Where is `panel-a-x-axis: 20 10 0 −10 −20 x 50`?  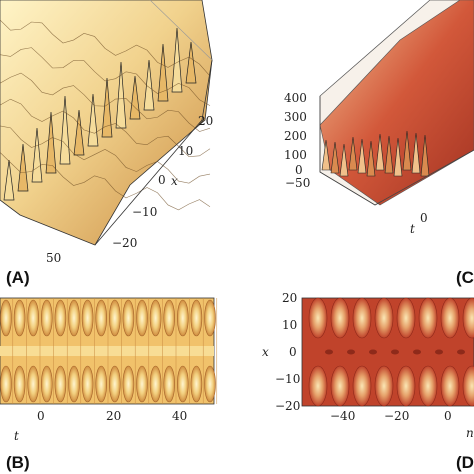 panel-a-x-axis: 20 10 0 −10 −20 x 50 is located at coordinates (129, 189).